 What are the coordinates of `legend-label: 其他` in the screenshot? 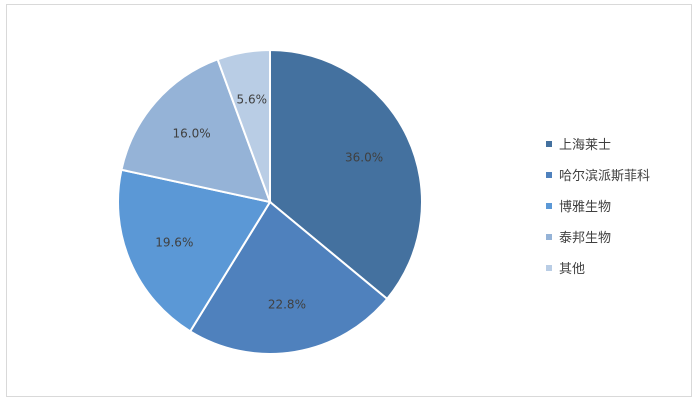 It's located at (572, 269).